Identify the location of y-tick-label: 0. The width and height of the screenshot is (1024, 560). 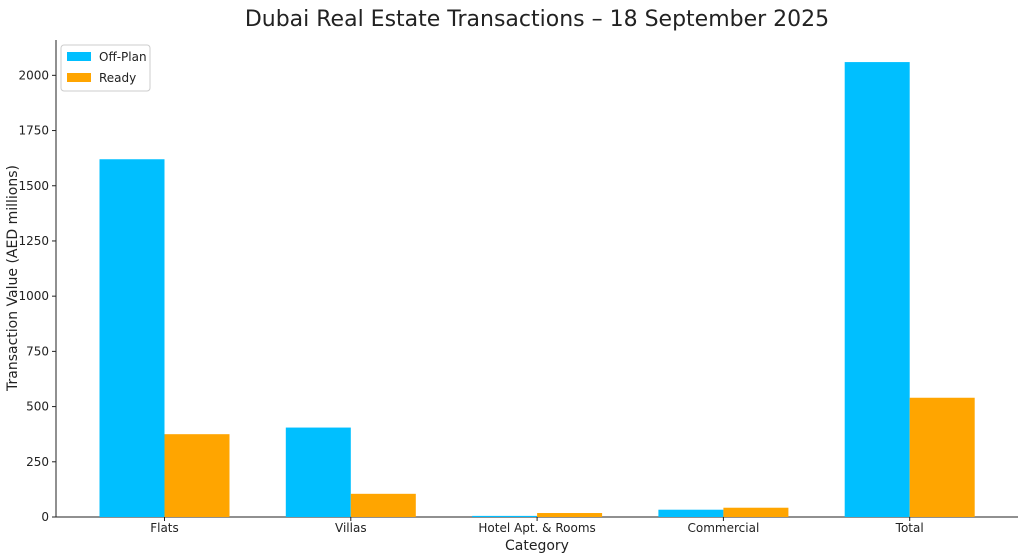
(45, 517).